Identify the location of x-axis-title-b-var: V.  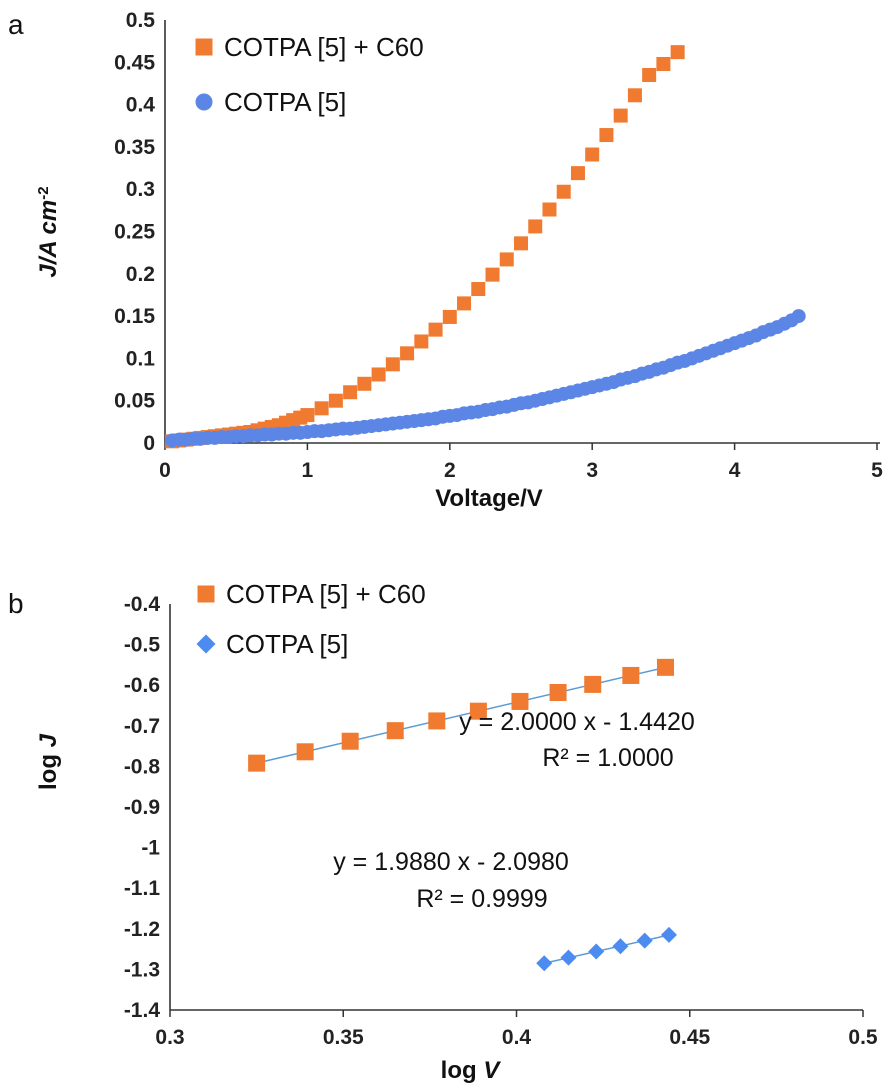
(492, 1070).